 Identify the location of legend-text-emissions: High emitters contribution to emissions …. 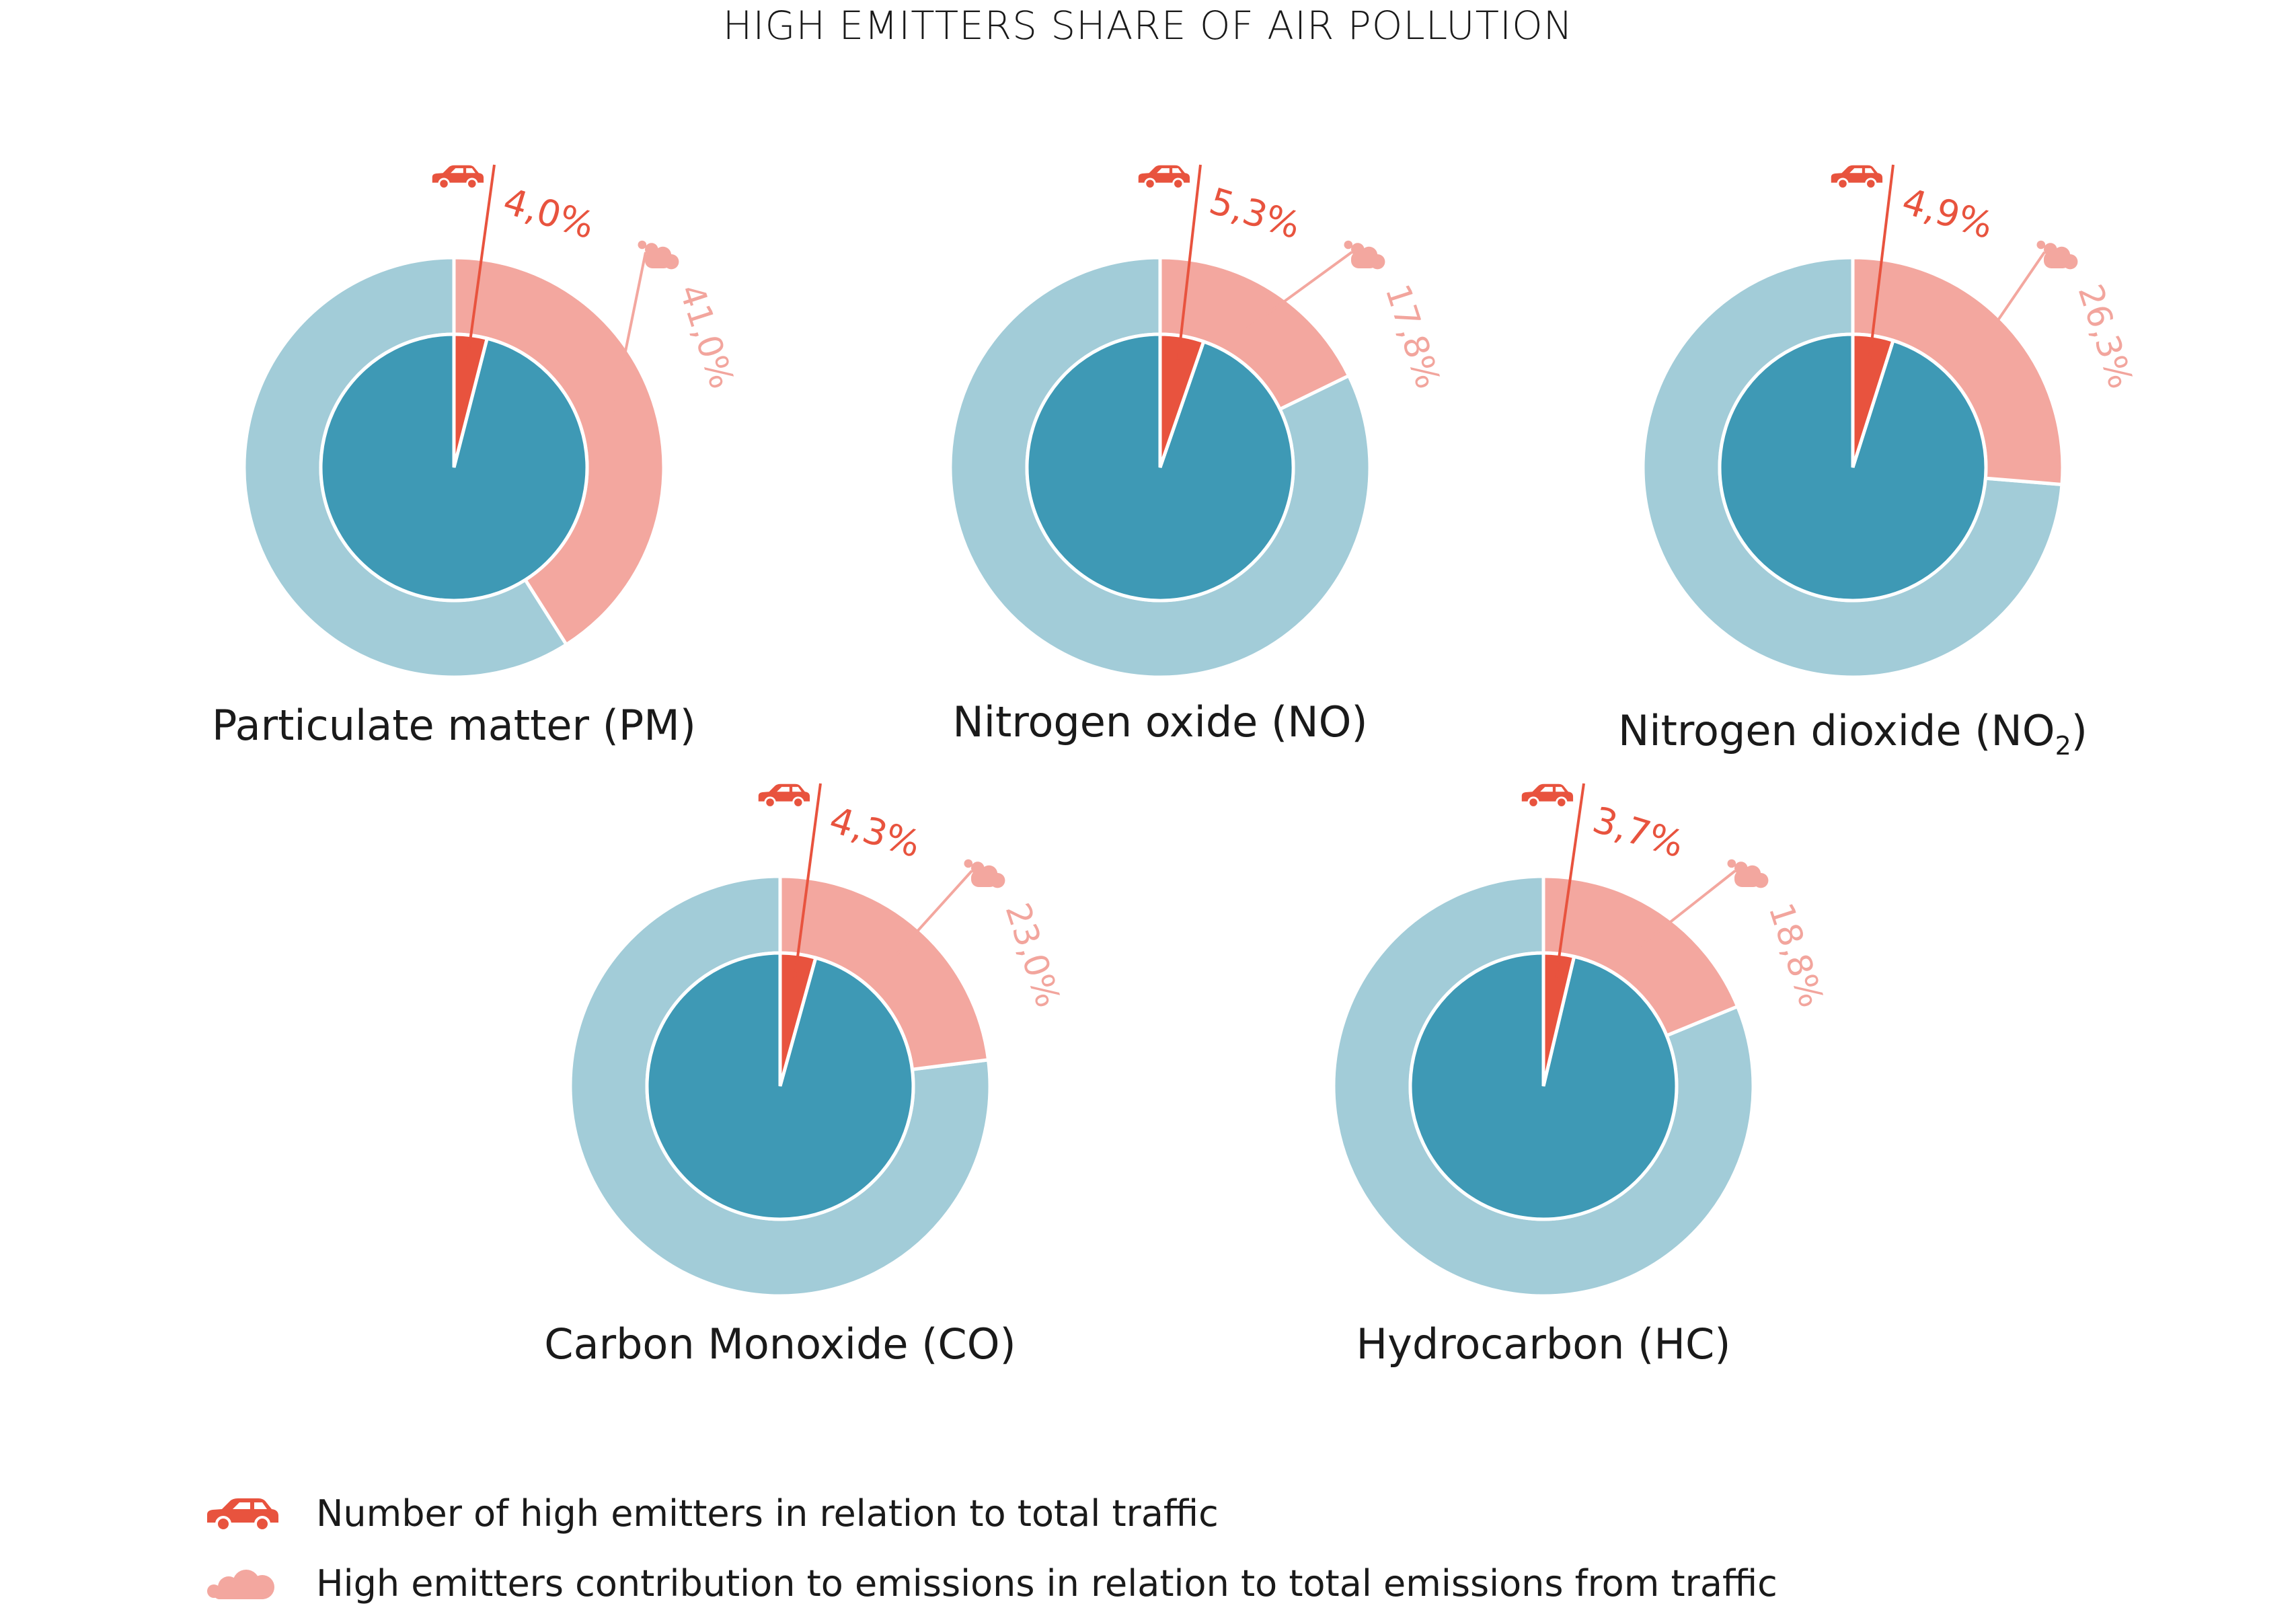
(1046, 1583).